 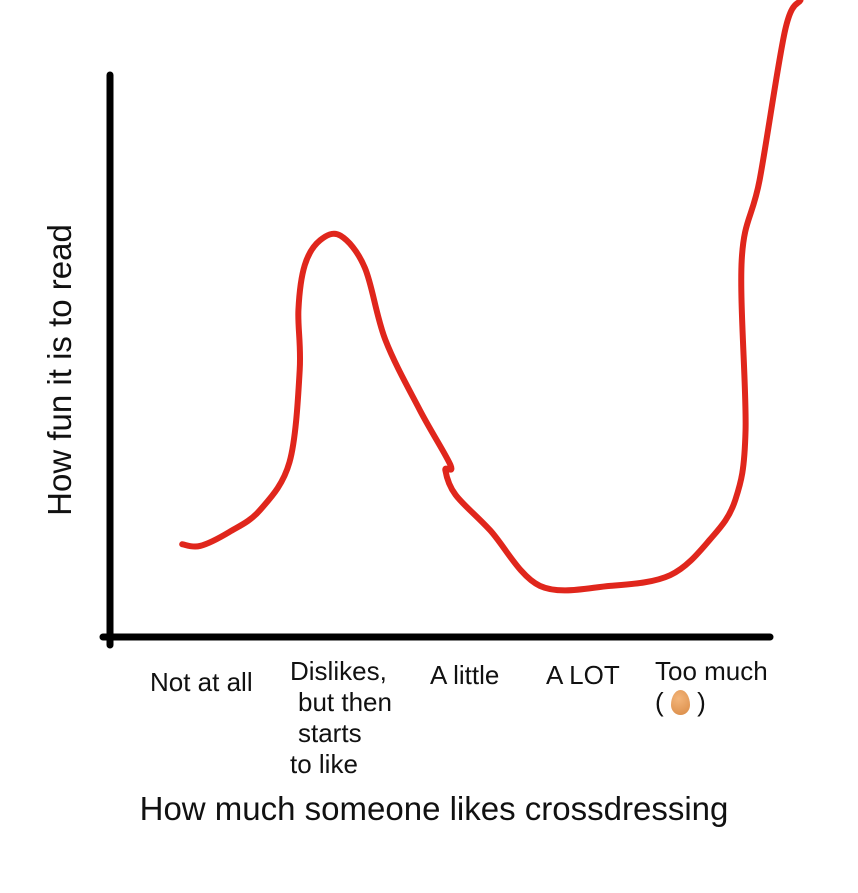 What do you see at coordinates (345, 702) in the screenshot?
I see `tick-line: but then` at bounding box center [345, 702].